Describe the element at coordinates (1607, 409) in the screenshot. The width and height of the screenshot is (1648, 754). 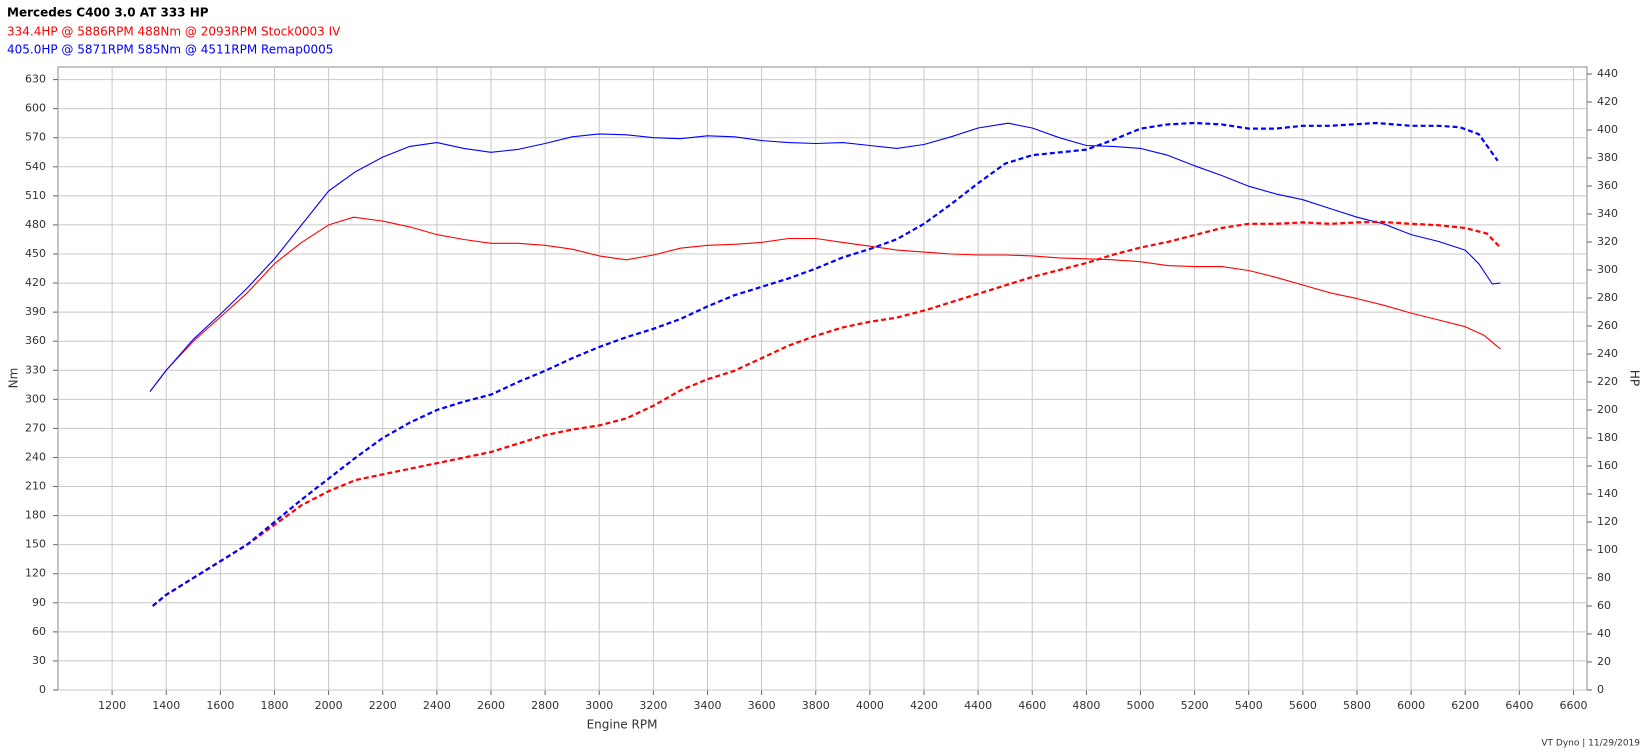
I see `y2-tick-label: 200` at that location.